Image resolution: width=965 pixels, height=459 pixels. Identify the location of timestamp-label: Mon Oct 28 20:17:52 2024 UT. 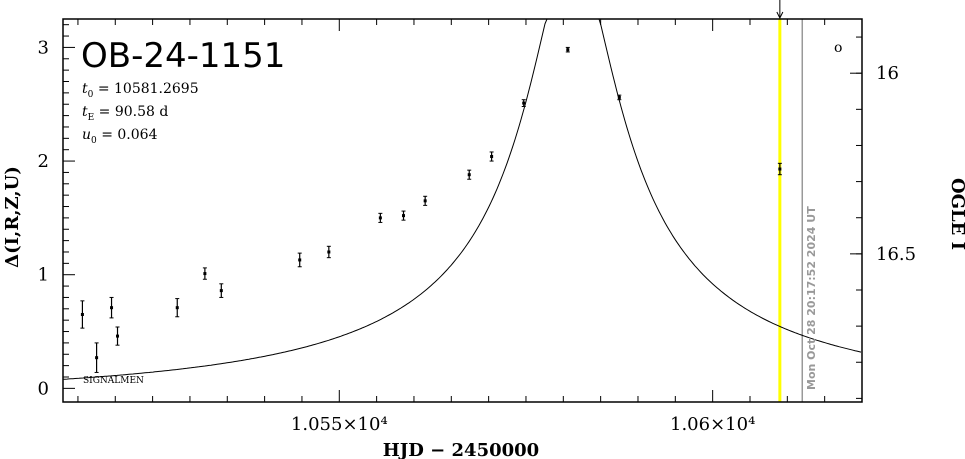
(811, 298).